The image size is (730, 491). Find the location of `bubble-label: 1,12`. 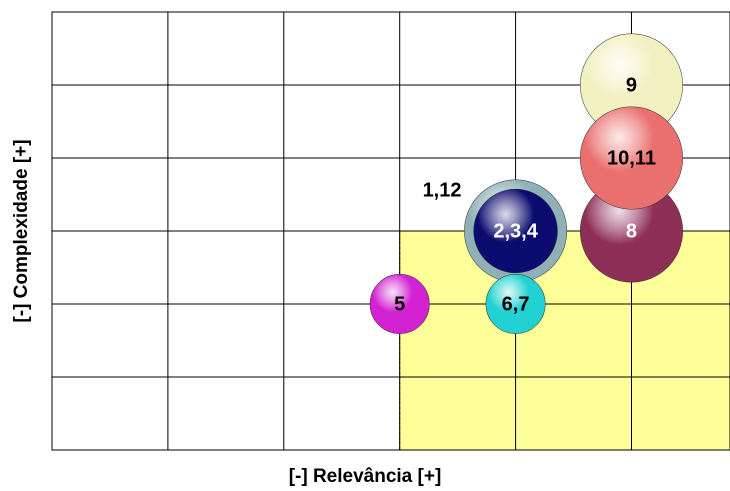

bubble-label: 1,12 is located at coordinates (442, 191).